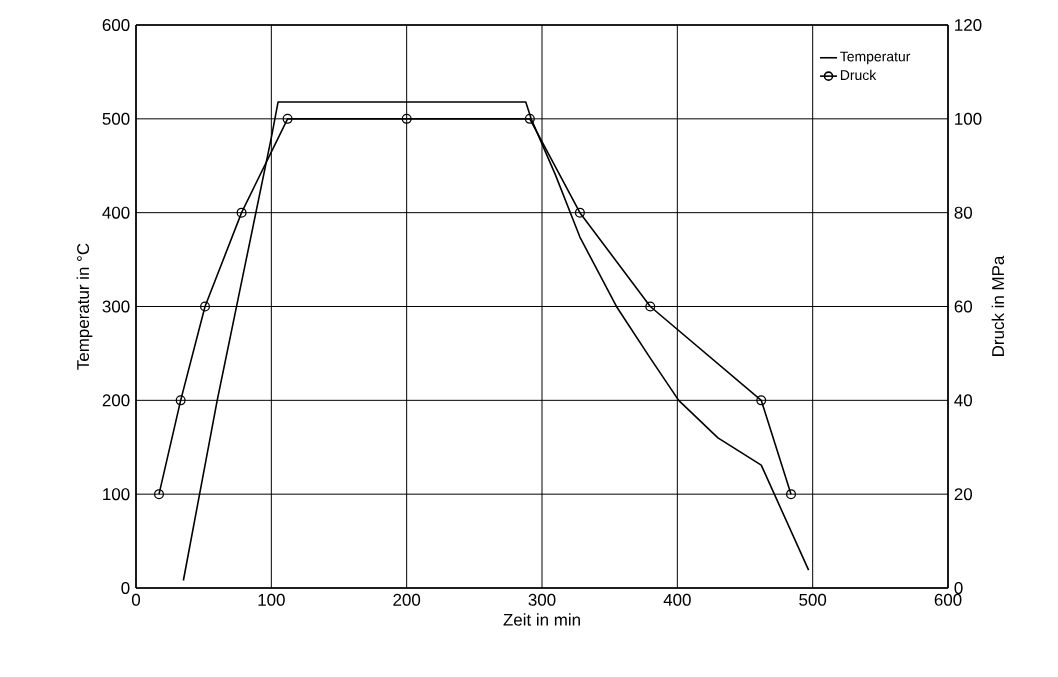  What do you see at coordinates (968, 24) in the screenshot?
I see `y2-tick-label: 120` at bounding box center [968, 24].